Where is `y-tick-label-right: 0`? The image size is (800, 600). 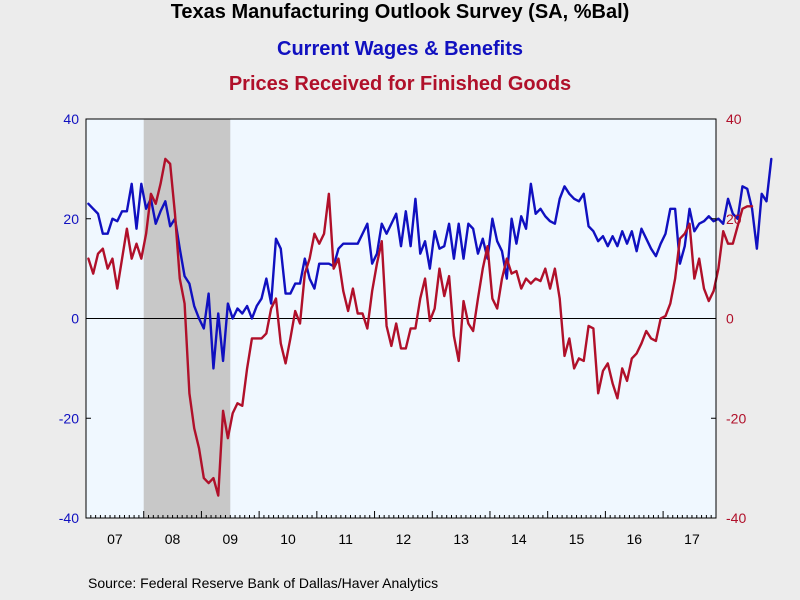 y-tick-label-right: 0 is located at coordinates (730, 319).